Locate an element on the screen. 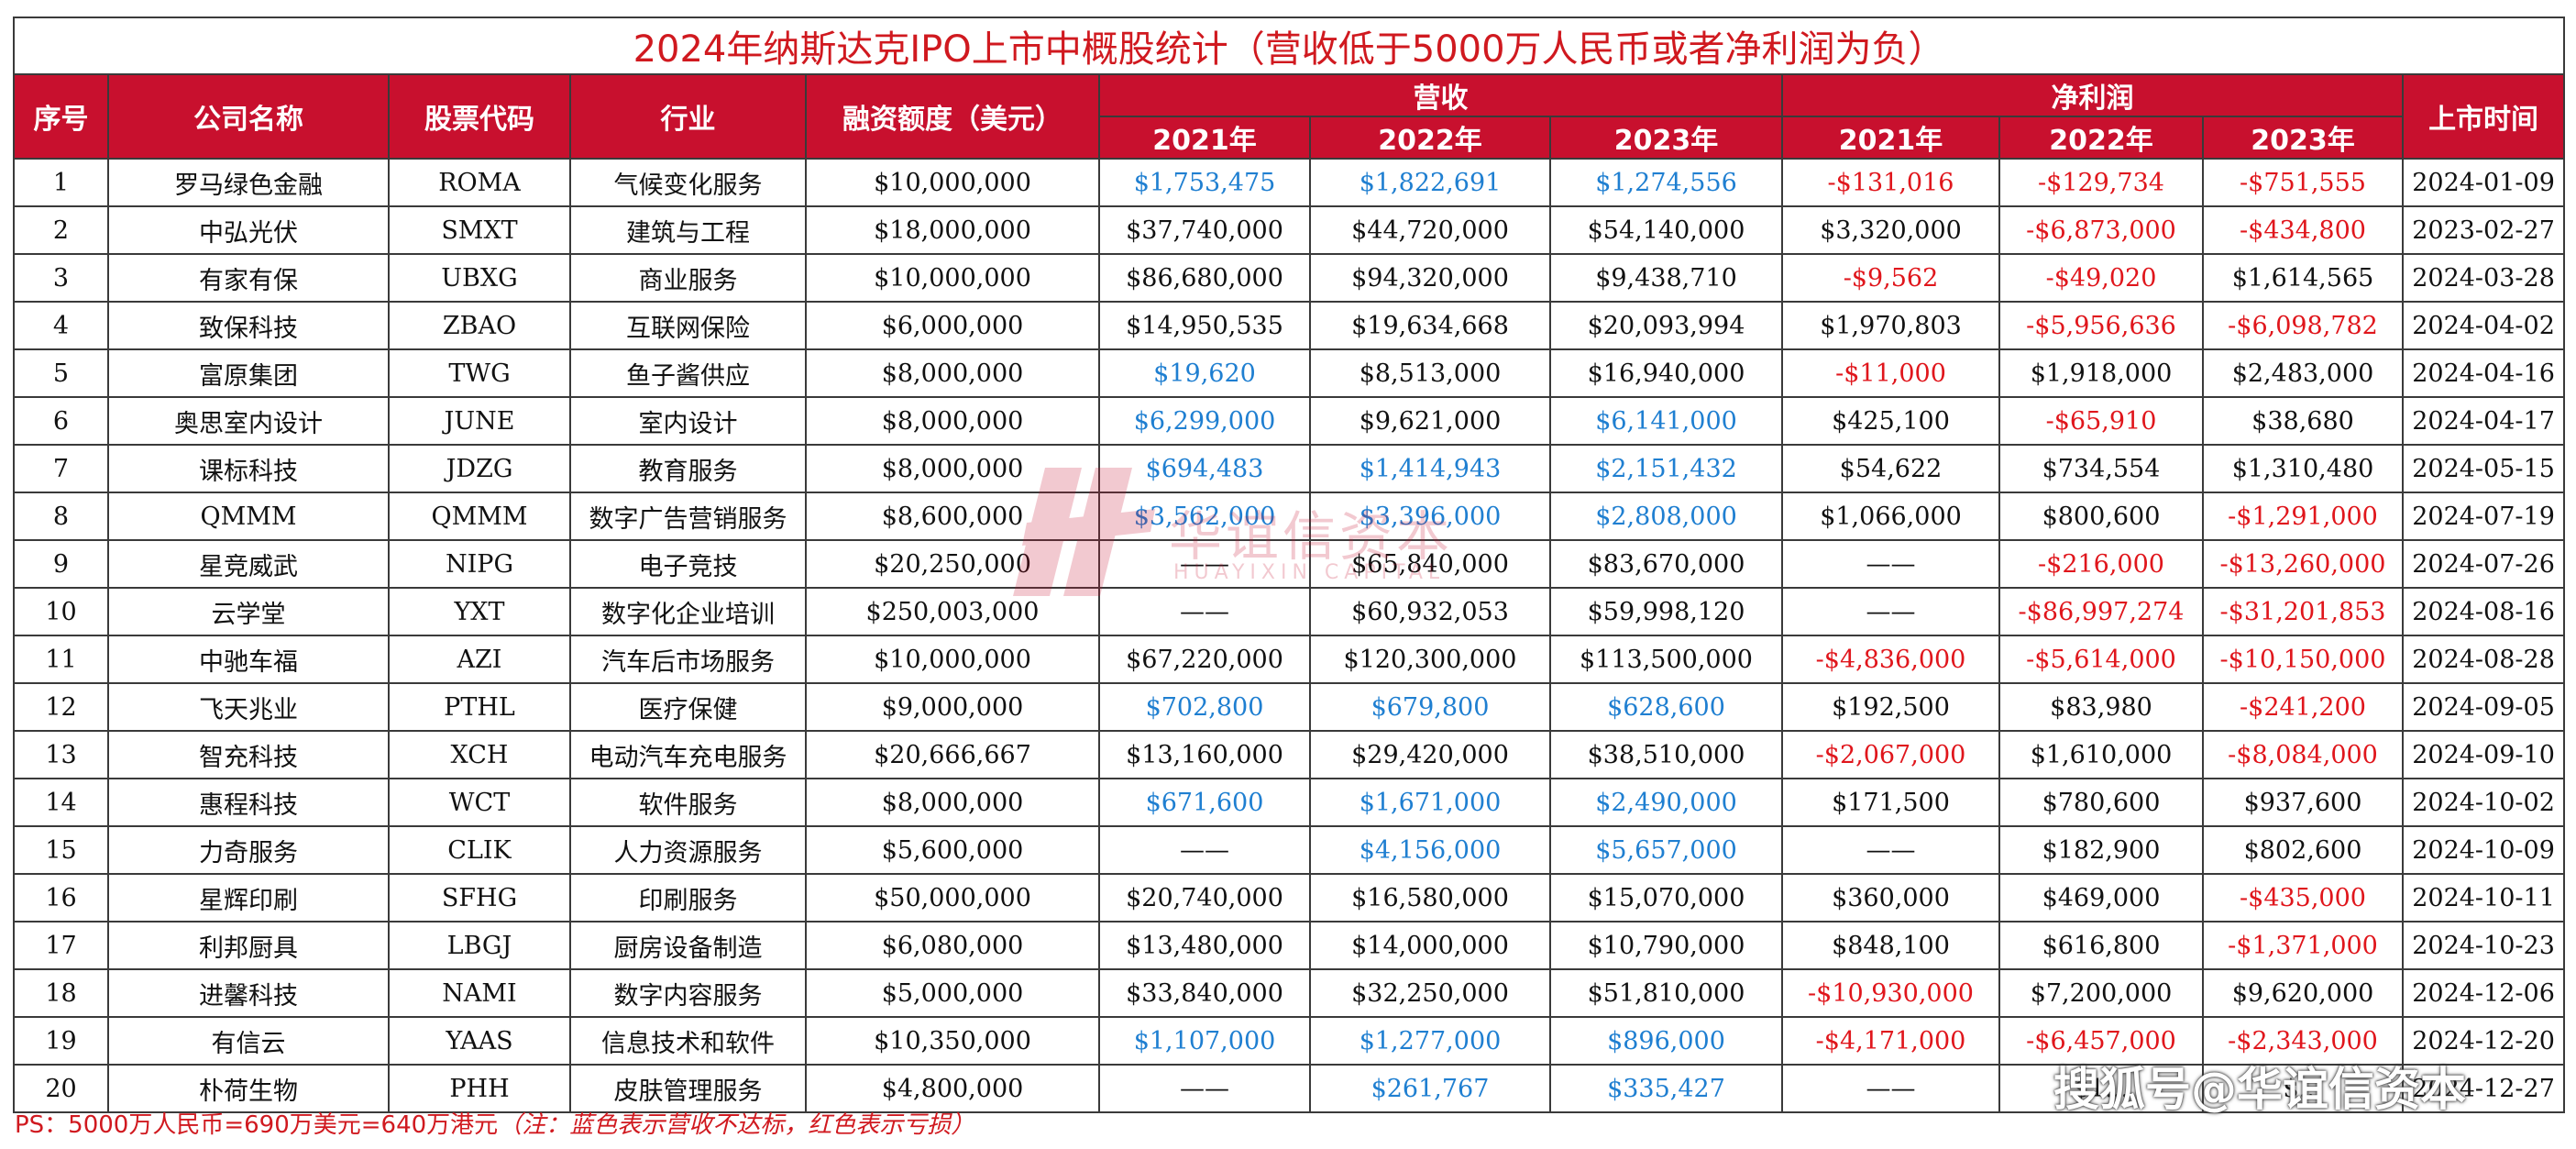  cell-company: 中驰车福 is located at coordinates (249, 659).